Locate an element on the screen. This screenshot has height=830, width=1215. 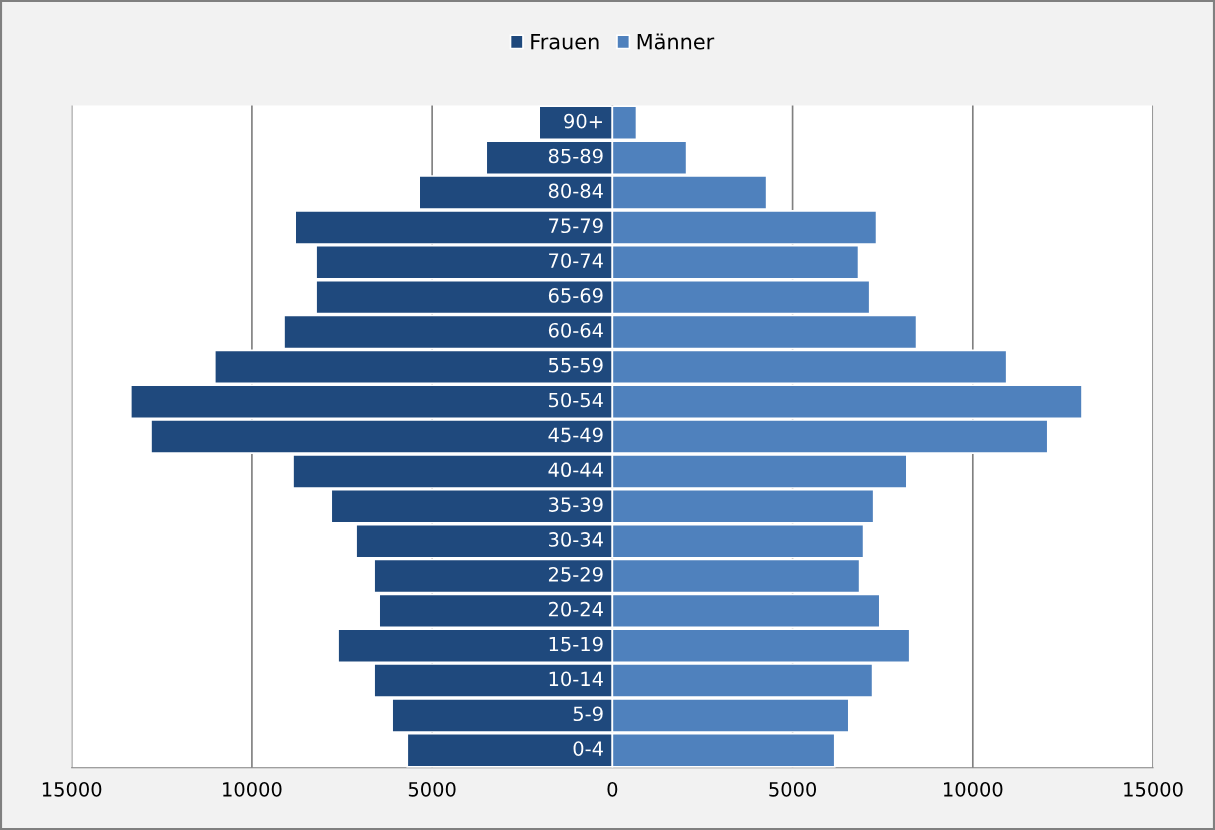
y-tick-label: 30-34 is located at coordinates (576, 539).